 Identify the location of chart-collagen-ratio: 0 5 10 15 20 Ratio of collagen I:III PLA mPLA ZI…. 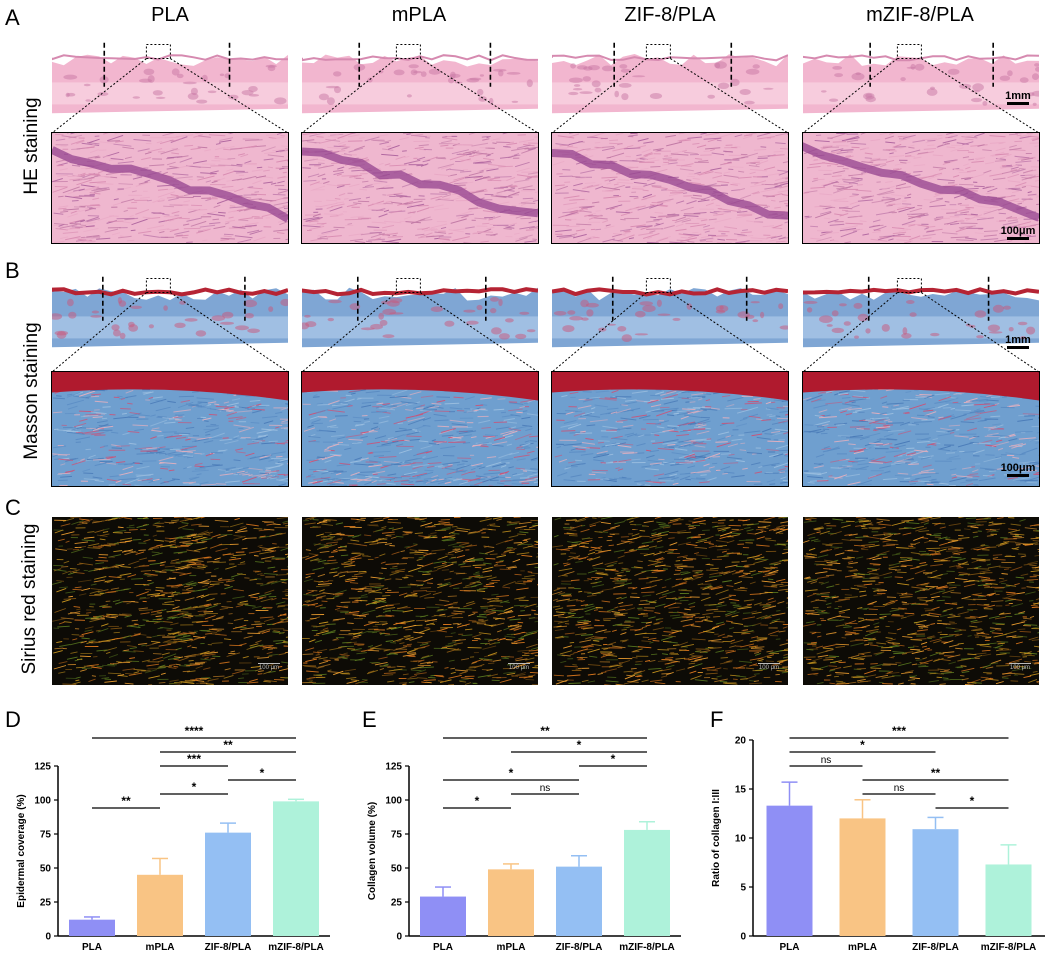
(878, 838).